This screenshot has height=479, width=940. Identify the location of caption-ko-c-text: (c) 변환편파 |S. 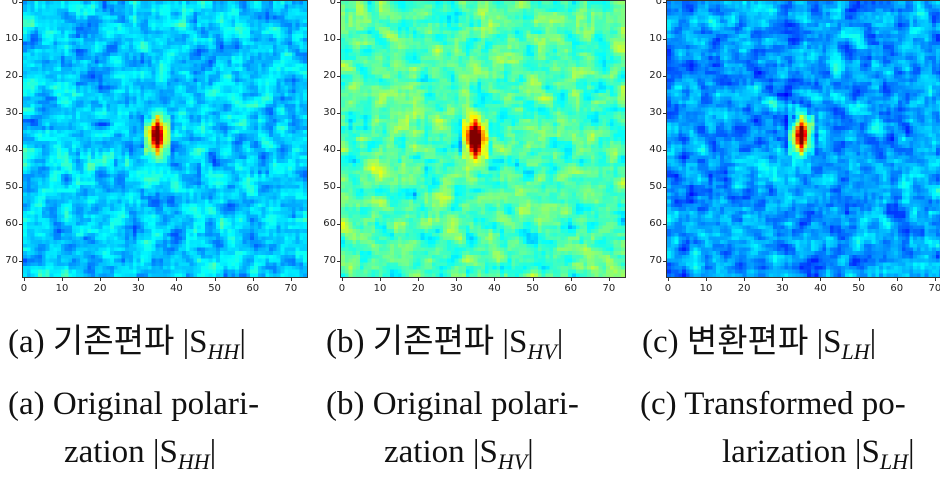
(742, 342).